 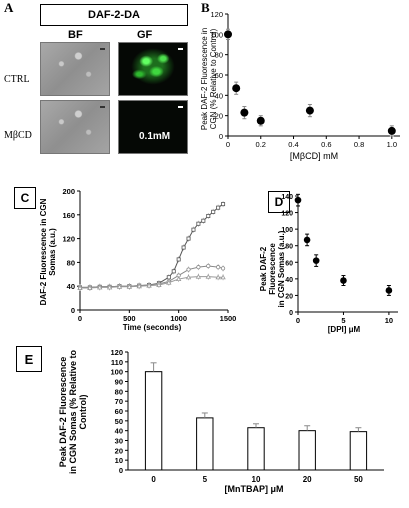 I want to click on row-label-ctrl: CTRL, so click(x=17, y=79).